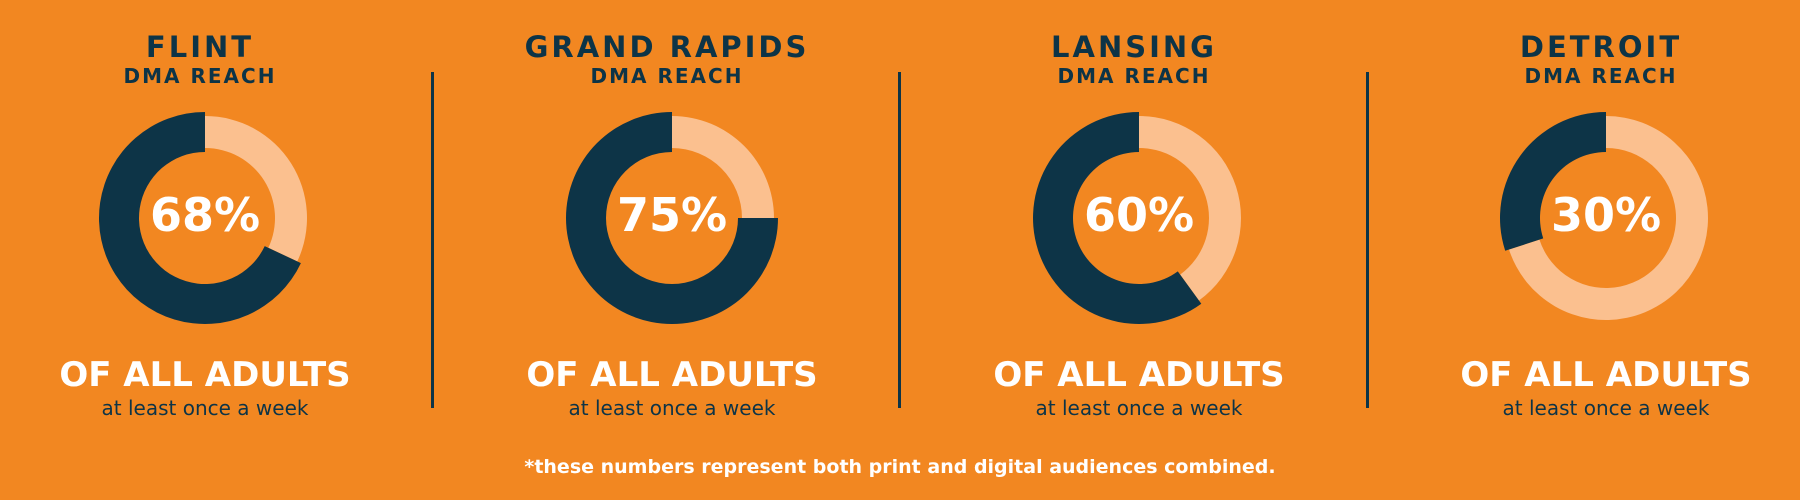  I want to click on donut-value-label: 30%, so click(1606, 215).